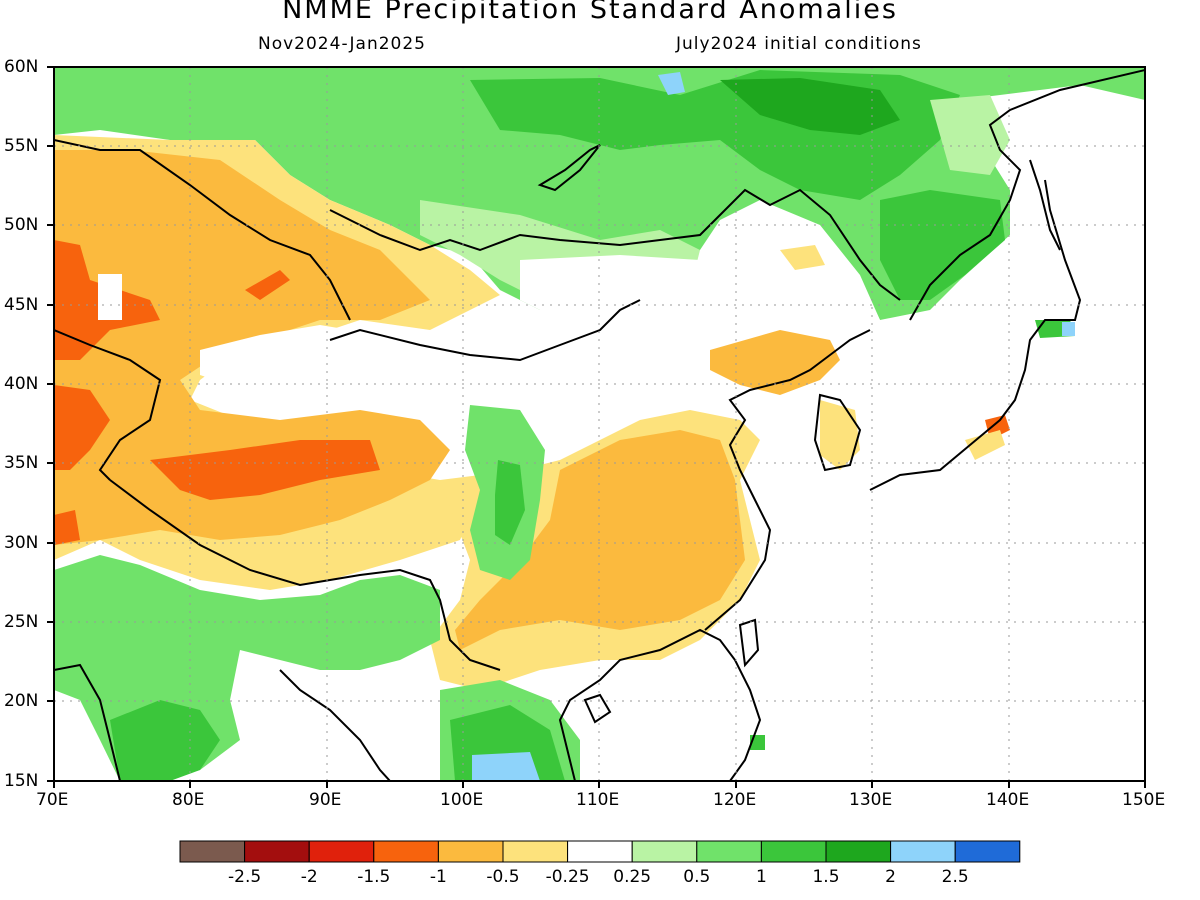 The width and height of the screenshot is (1200, 900). Describe the element at coordinates (700, 295) in the screenshot. I see `white-mongolia` at that location.